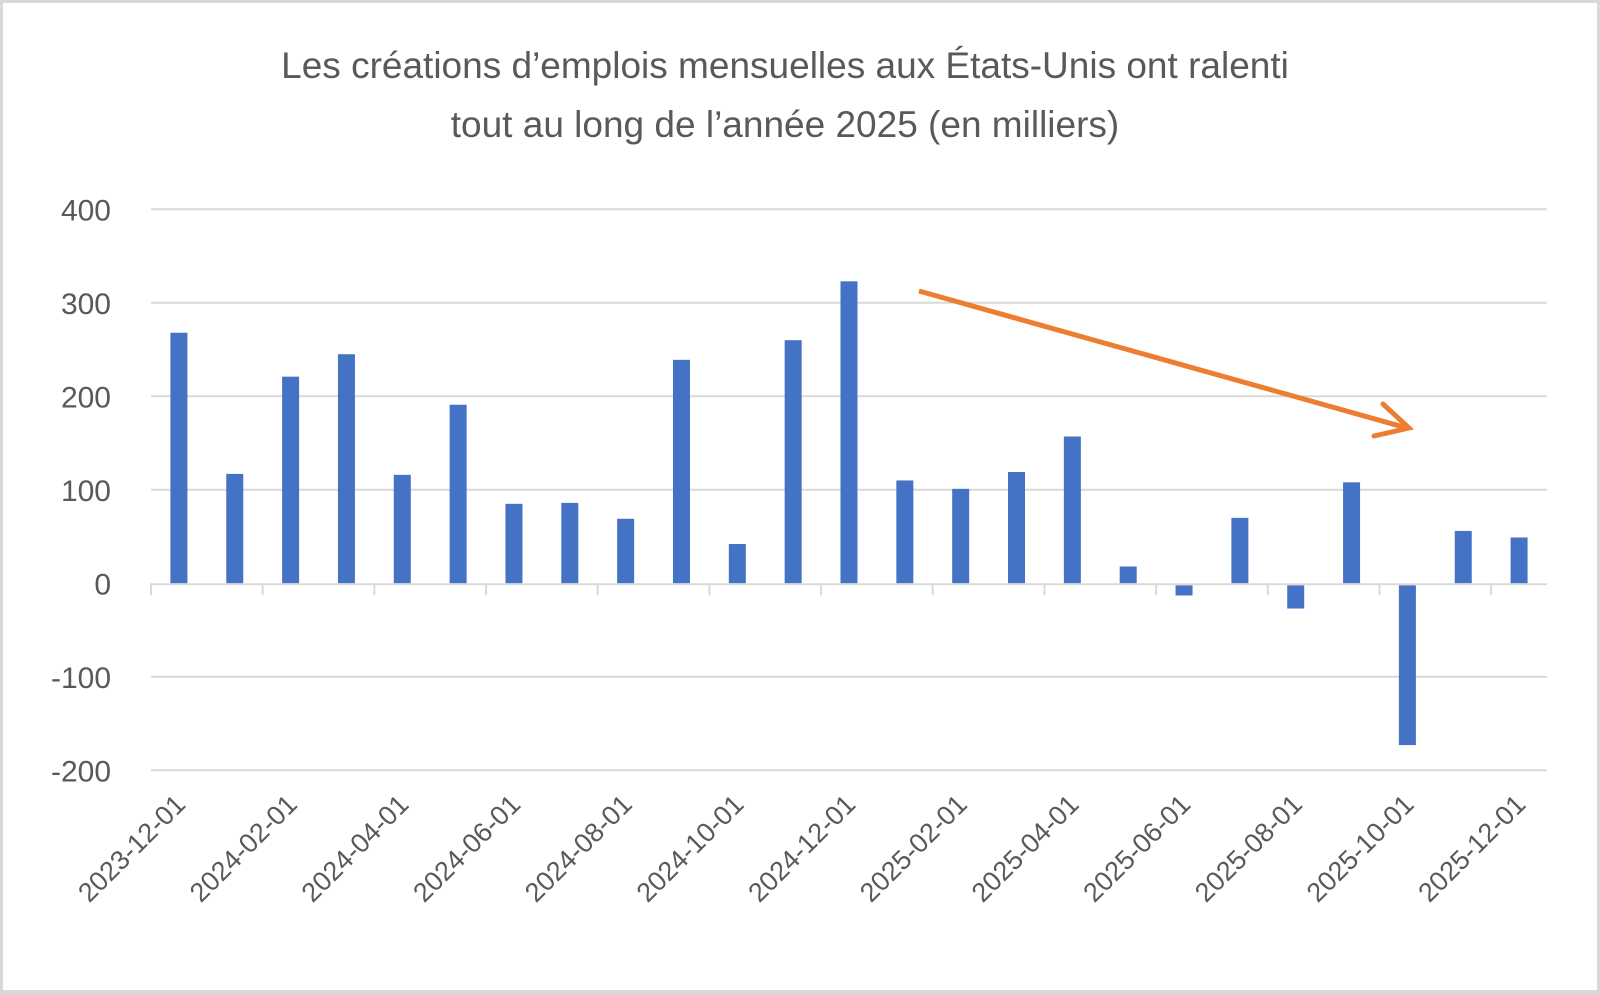 The height and width of the screenshot is (995, 1600). I want to click on x-tick-label: 2024-04-01, so click(355, 848).